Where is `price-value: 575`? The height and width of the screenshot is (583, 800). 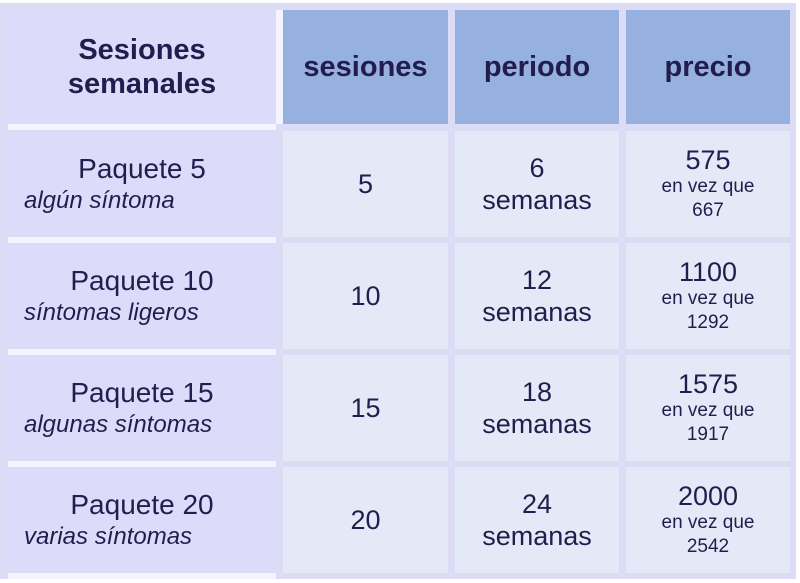
price-value: 575 is located at coordinates (708, 160).